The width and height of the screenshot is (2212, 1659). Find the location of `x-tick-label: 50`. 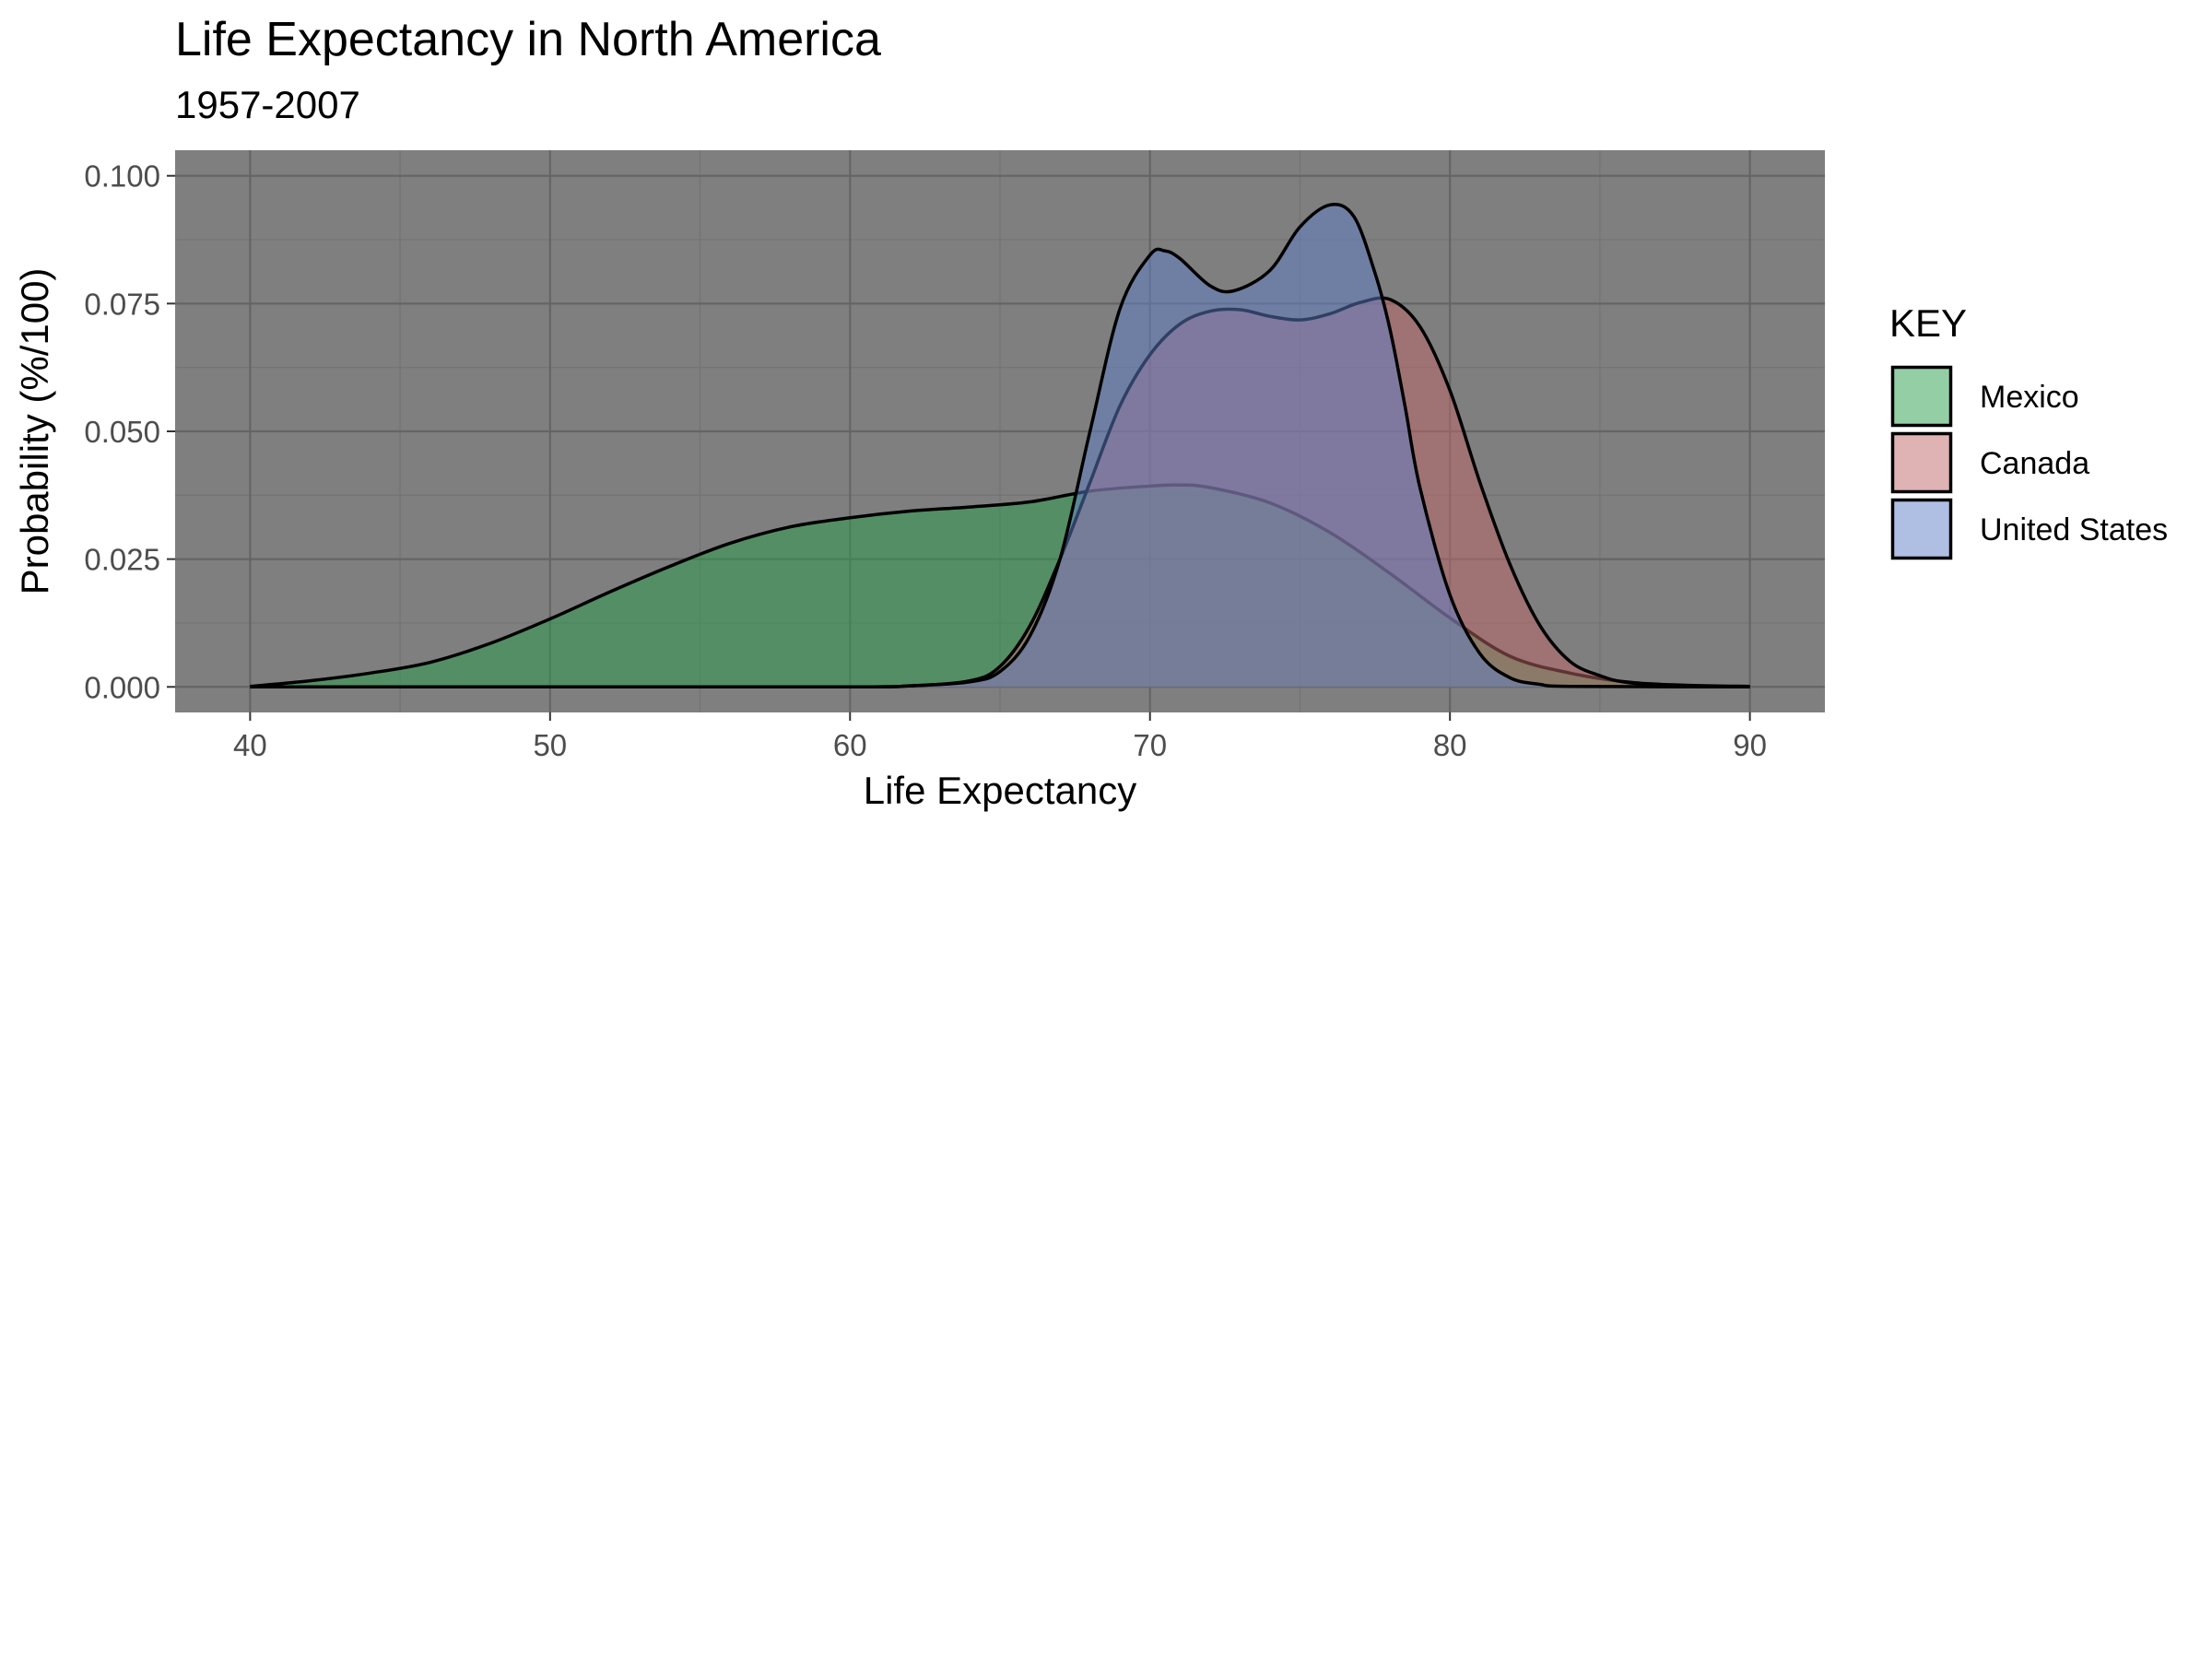

x-tick-label: 50 is located at coordinates (550, 745).